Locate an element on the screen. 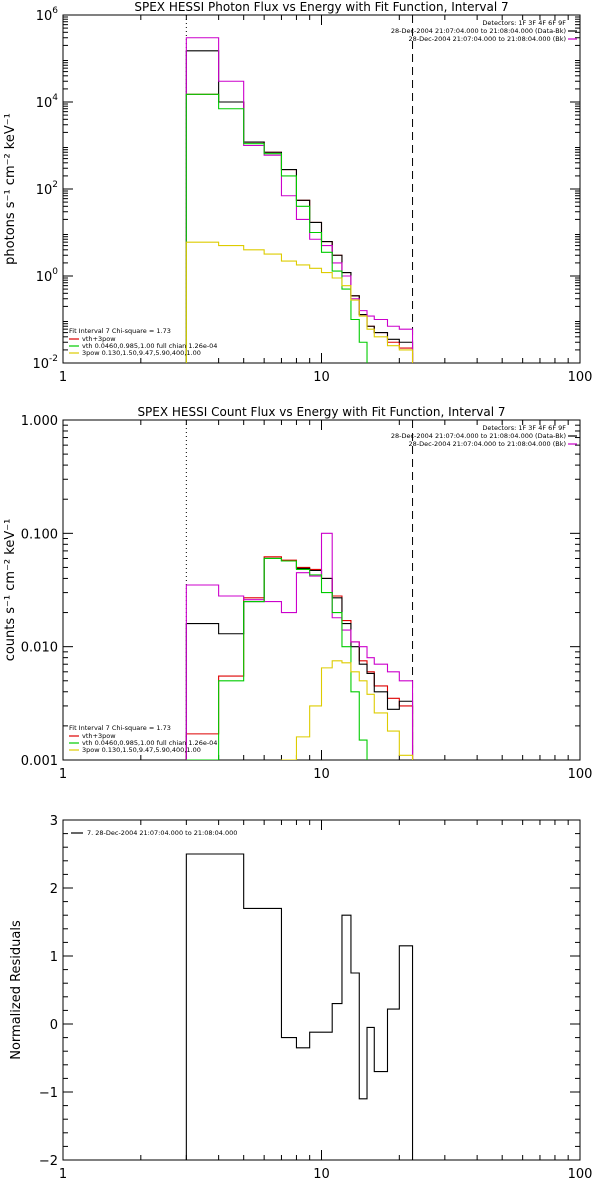  y-tick-label: 3 is located at coordinates (54, 821).